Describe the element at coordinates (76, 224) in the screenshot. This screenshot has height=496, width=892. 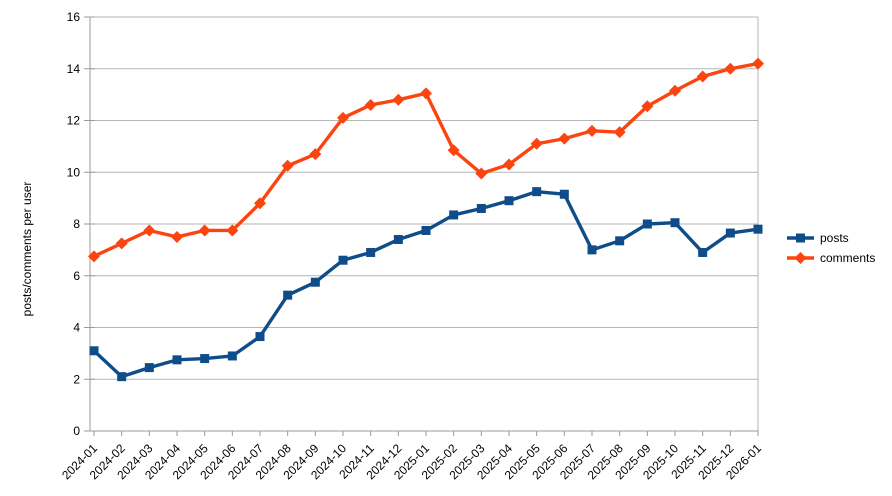
I see `y-tick-label: 8` at that location.